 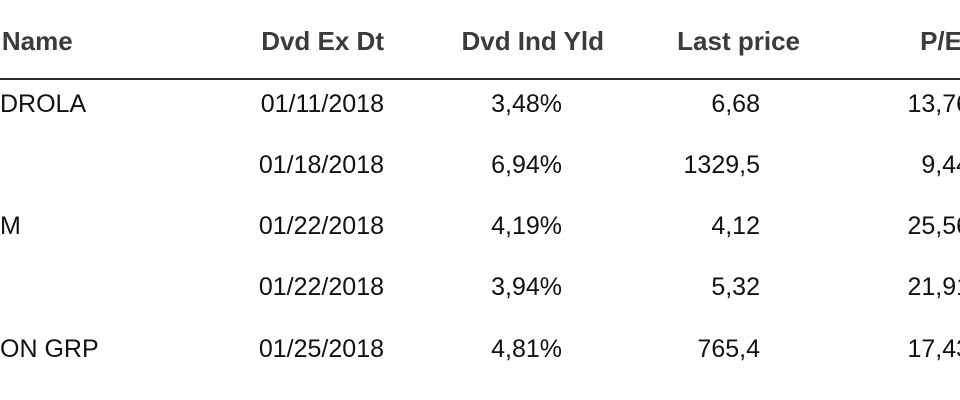 What do you see at coordinates (322, 41) in the screenshot?
I see `header-ex-date: Dvd Ex Dt` at bounding box center [322, 41].